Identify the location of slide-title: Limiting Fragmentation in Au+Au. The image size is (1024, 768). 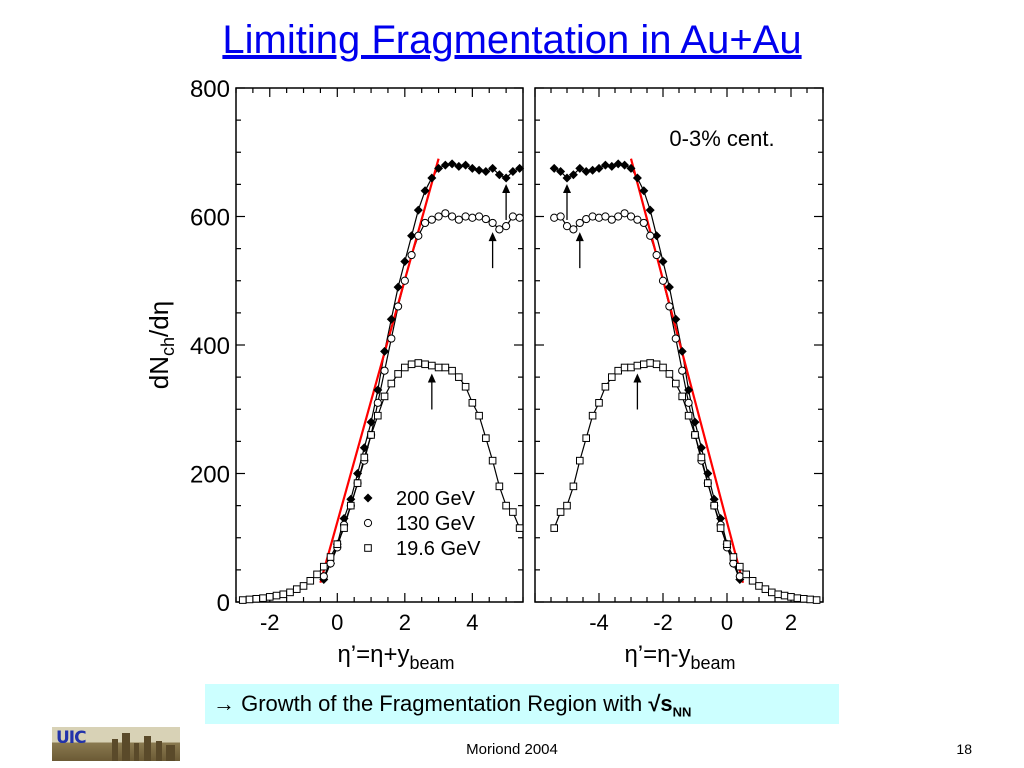
(512, 40).